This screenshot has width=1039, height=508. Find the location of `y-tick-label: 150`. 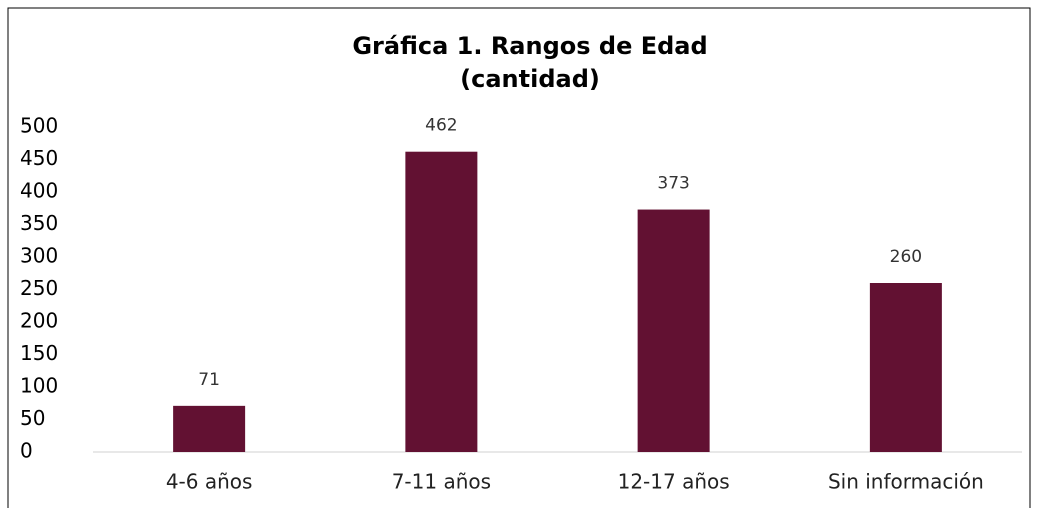

y-tick-label: 150 is located at coordinates (39, 353).